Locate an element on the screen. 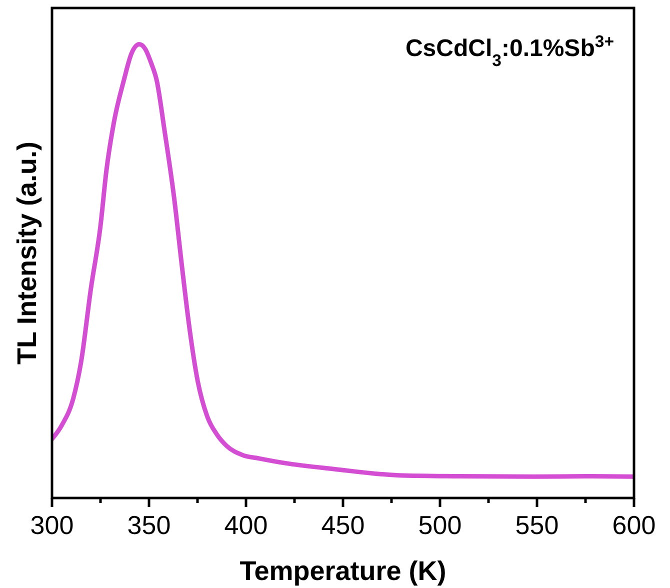 This screenshot has width=670, height=588. x-tick-label: 450 is located at coordinates (343, 525).